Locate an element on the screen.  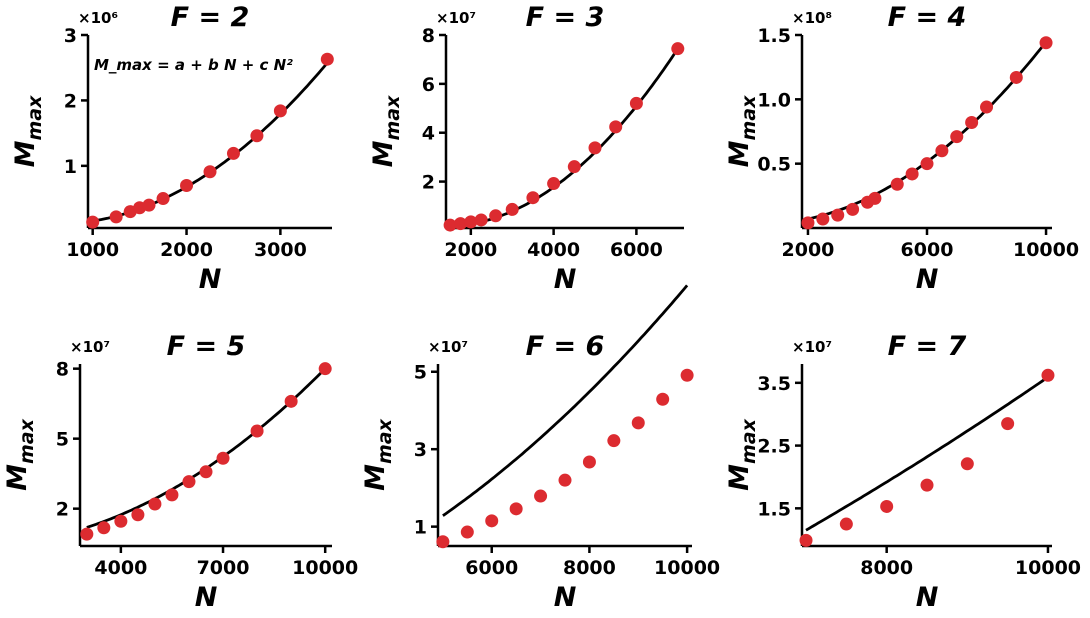
x-tick-label: 3000 is located at coordinates (280, 250).